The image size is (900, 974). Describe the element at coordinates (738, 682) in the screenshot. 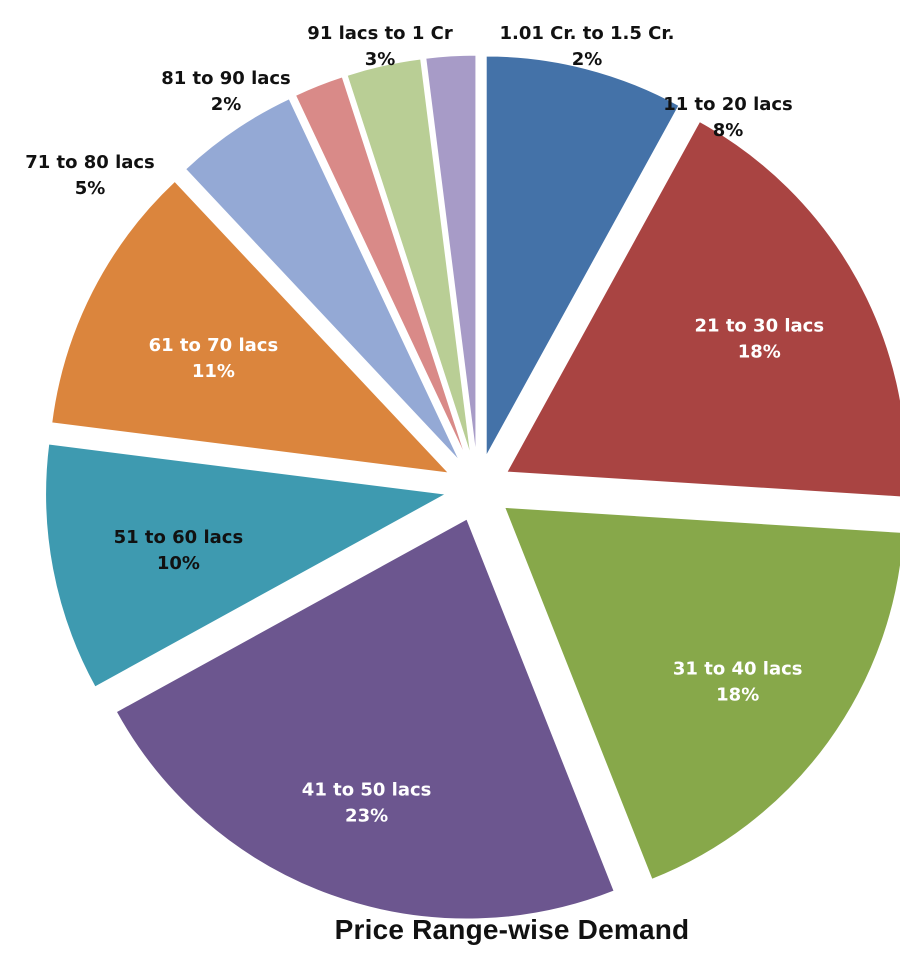

I see `slice-label-3: 31 to 40 lacs 18%` at that location.